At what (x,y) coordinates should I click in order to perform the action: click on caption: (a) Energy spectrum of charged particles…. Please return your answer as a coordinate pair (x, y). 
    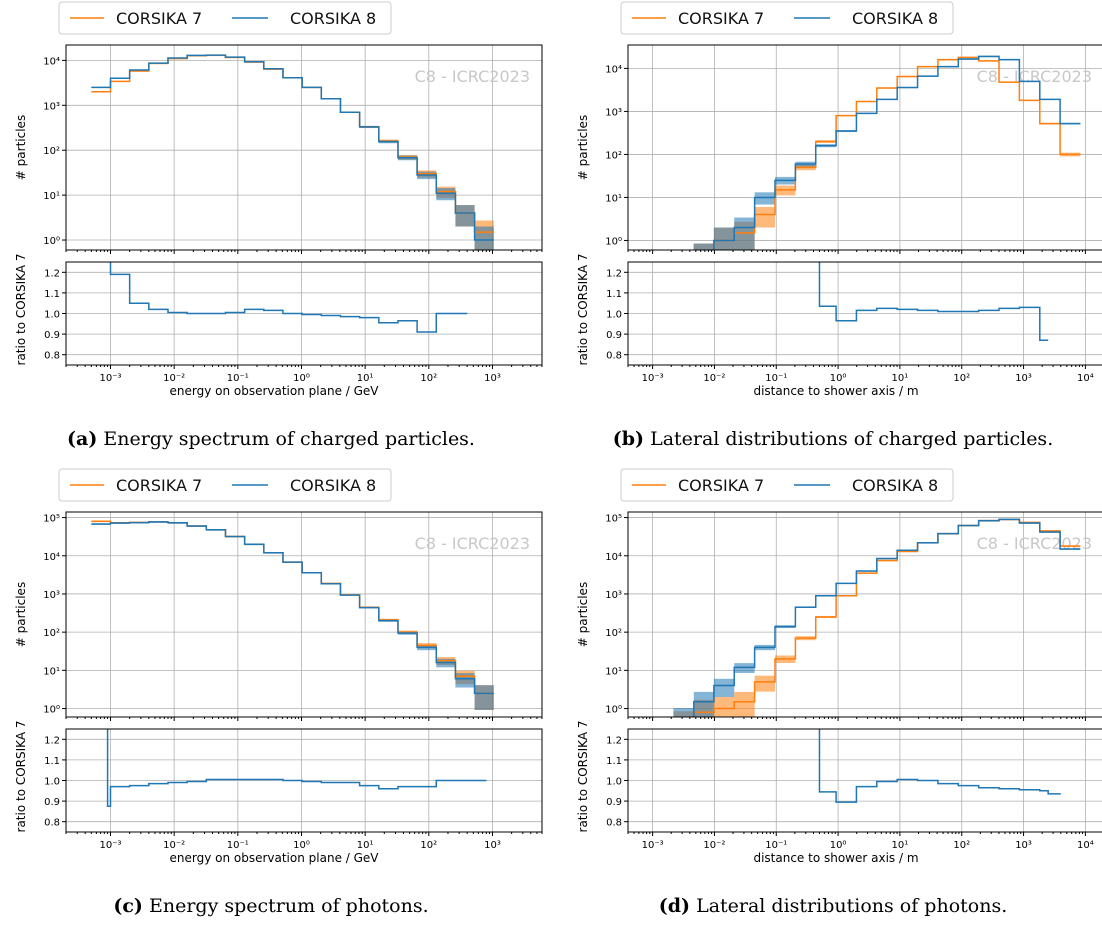
    Looking at the image, I should click on (271, 439).